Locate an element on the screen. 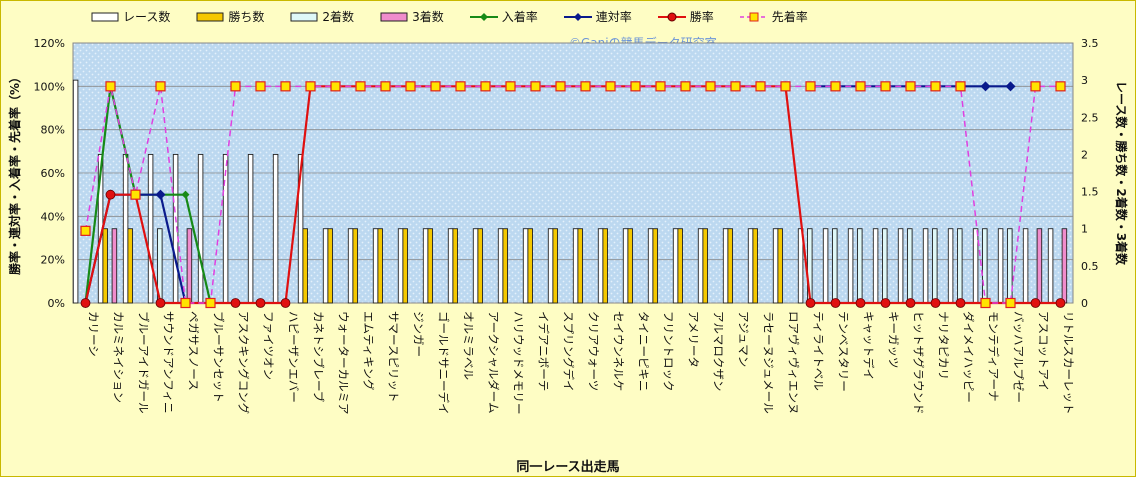  x-category-label: アークシャルダーム is located at coordinates (494, 362).